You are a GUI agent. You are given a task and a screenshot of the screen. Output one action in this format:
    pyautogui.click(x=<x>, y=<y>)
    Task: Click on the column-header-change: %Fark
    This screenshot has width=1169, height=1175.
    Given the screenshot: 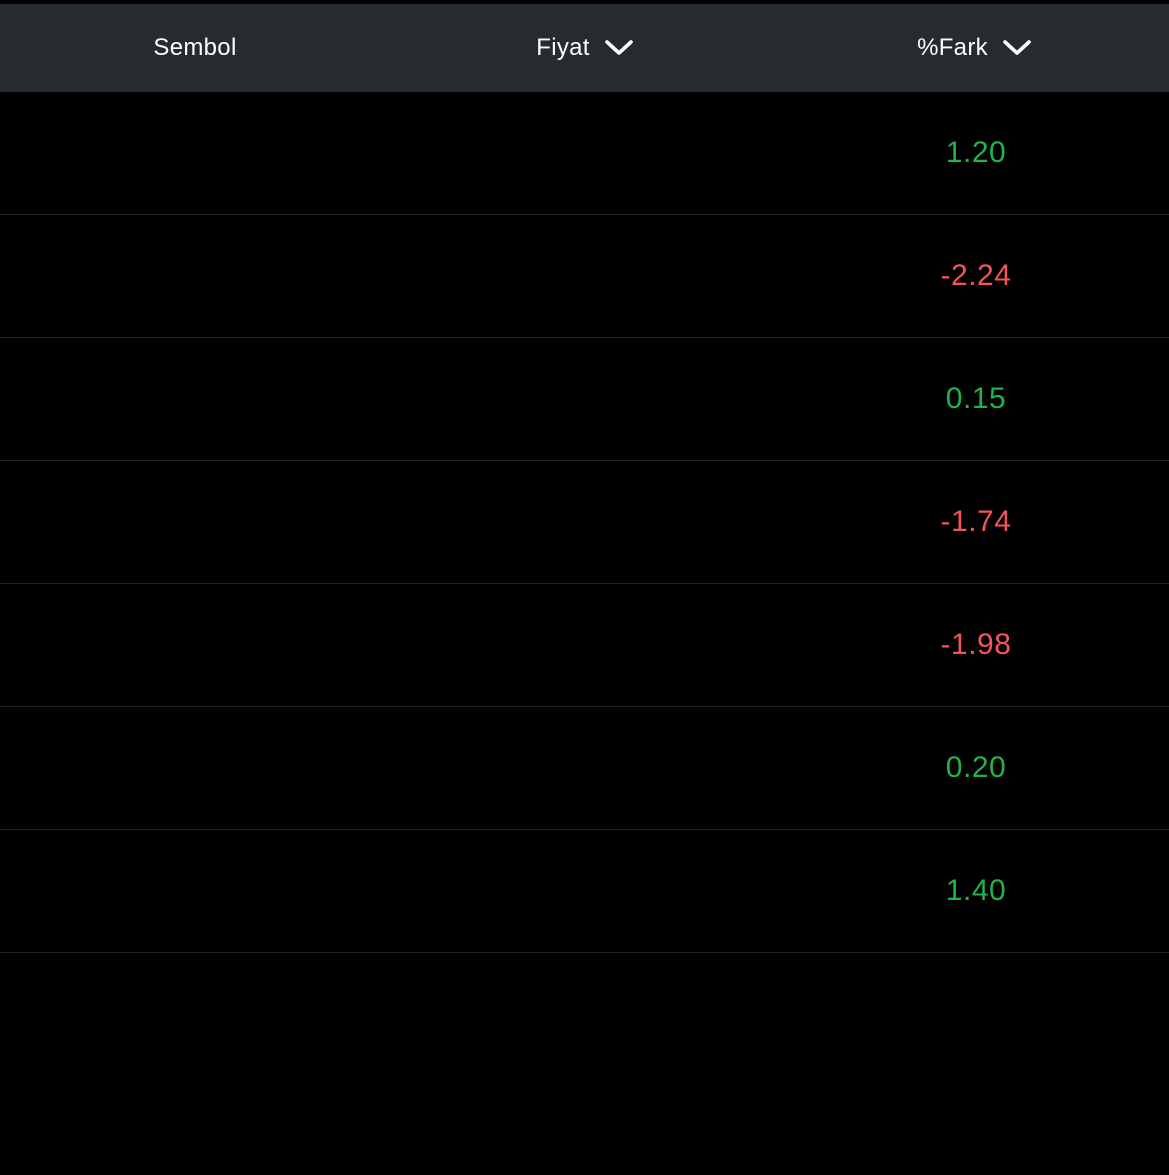 What is the action you would take?
    pyautogui.click(x=974, y=48)
    